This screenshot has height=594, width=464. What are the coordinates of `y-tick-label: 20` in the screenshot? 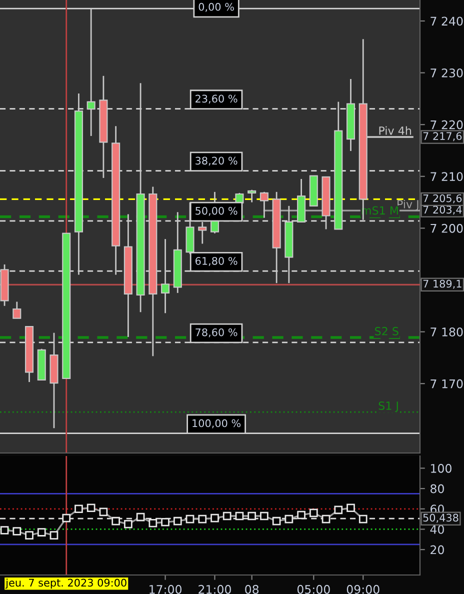 It's located at (437, 549).